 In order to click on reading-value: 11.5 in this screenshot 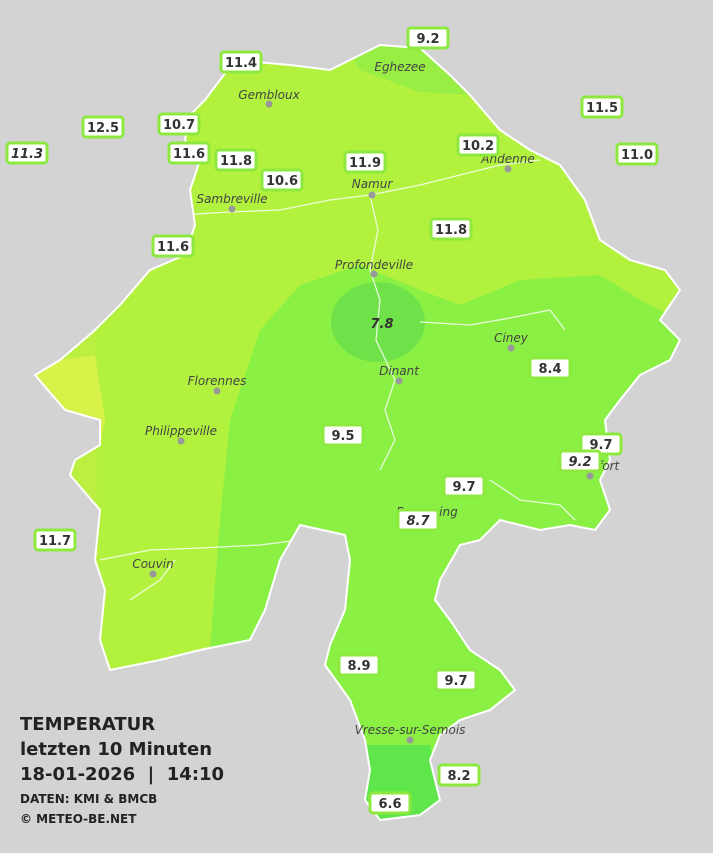, I will do `click(602, 108)`.